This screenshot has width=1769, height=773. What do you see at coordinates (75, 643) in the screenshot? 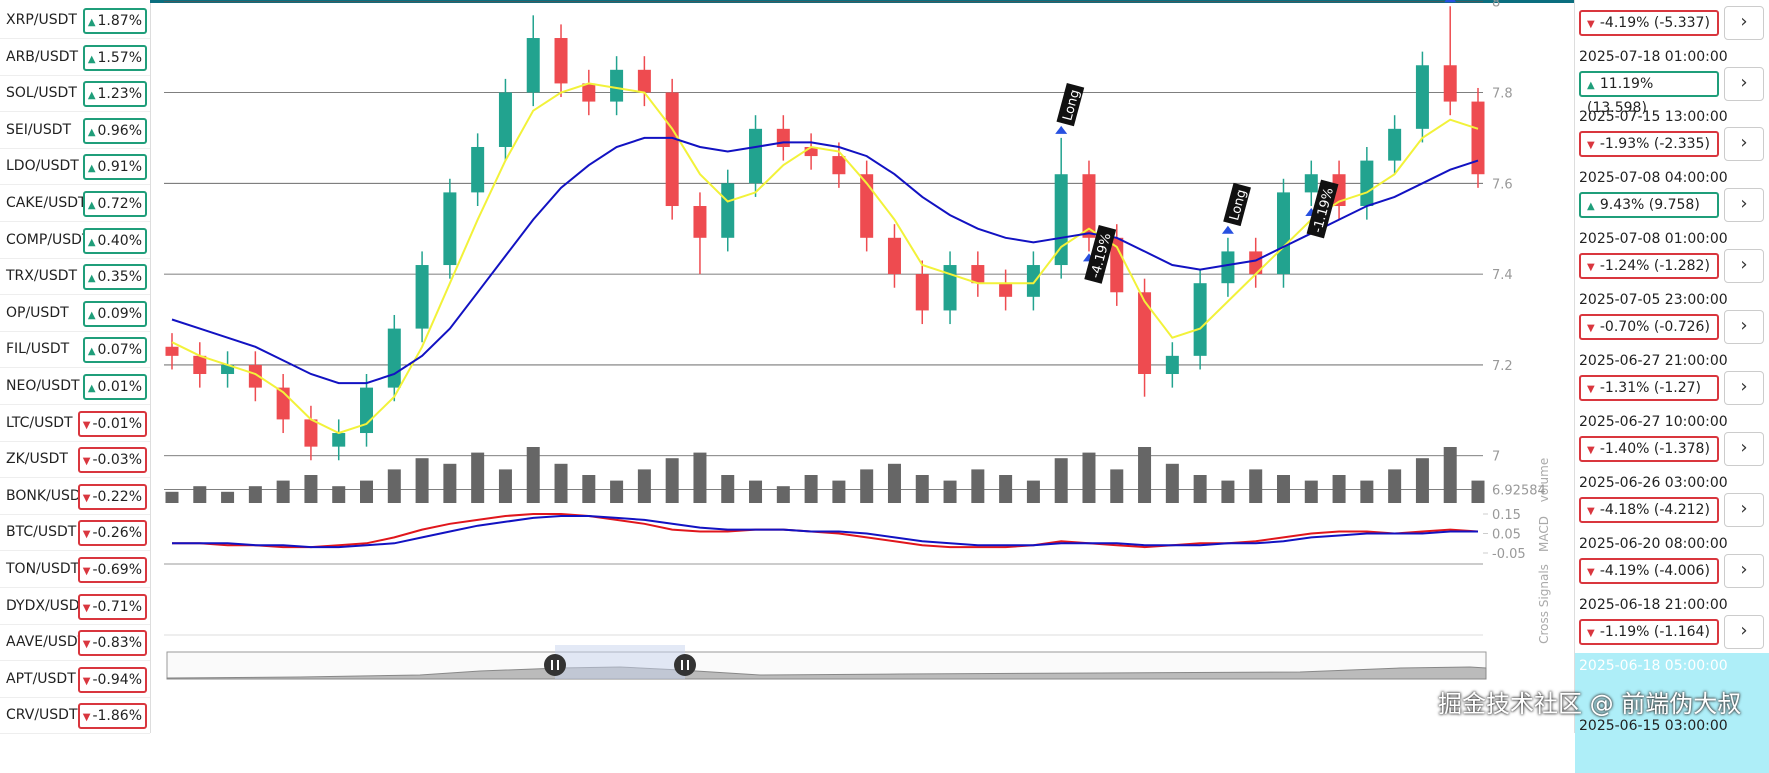
I see `watch-row: AAVE/USDT ▼ -0.83%` at bounding box center [75, 643].